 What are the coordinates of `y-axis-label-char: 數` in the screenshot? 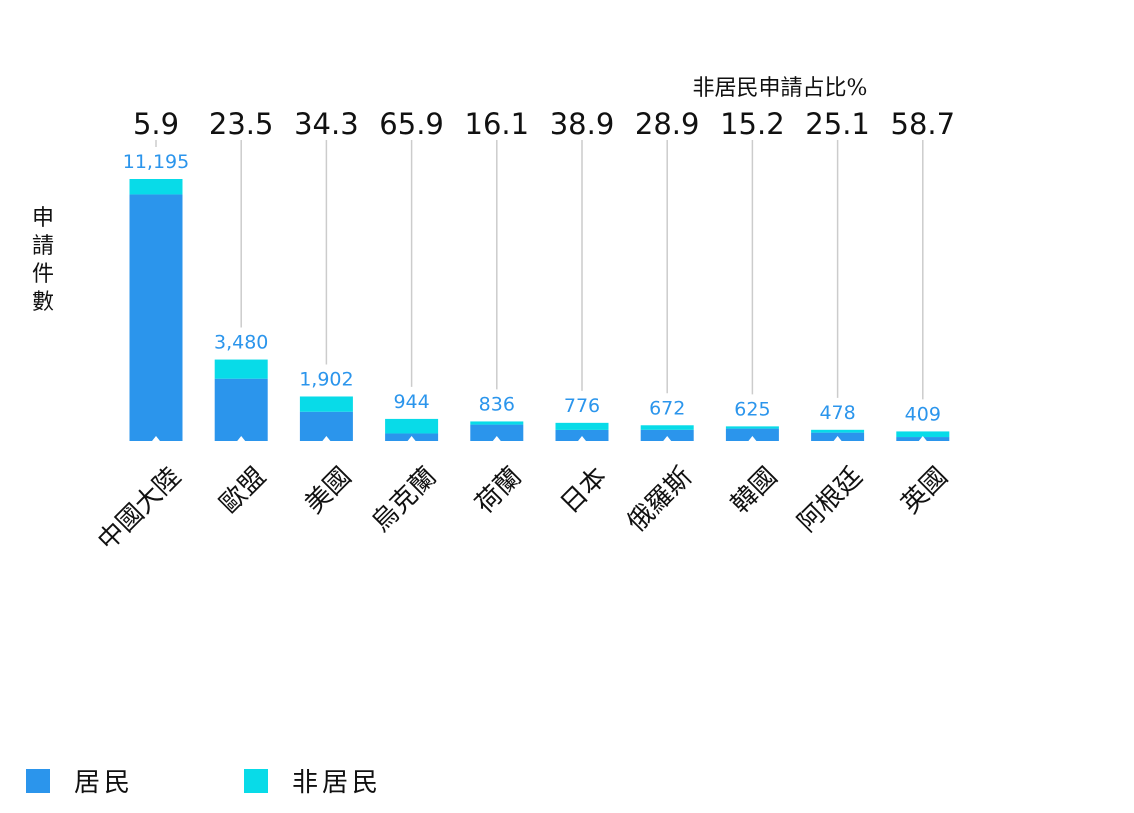 It's located at (43, 302).